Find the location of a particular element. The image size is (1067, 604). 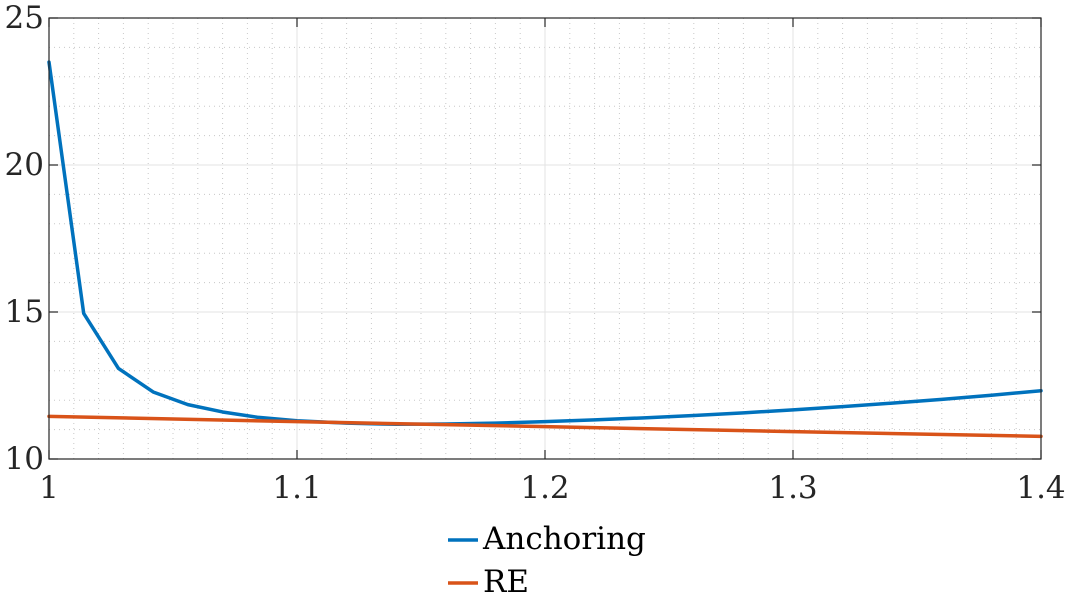

x-tick-label: 1.2 is located at coordinates (544, 488).